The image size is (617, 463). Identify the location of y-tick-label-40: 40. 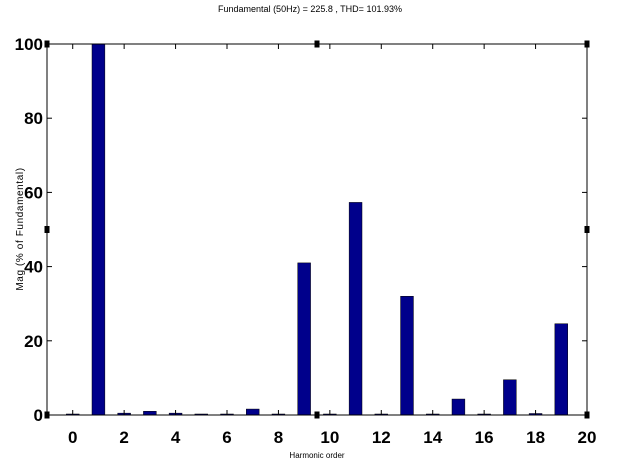
(33, 267).